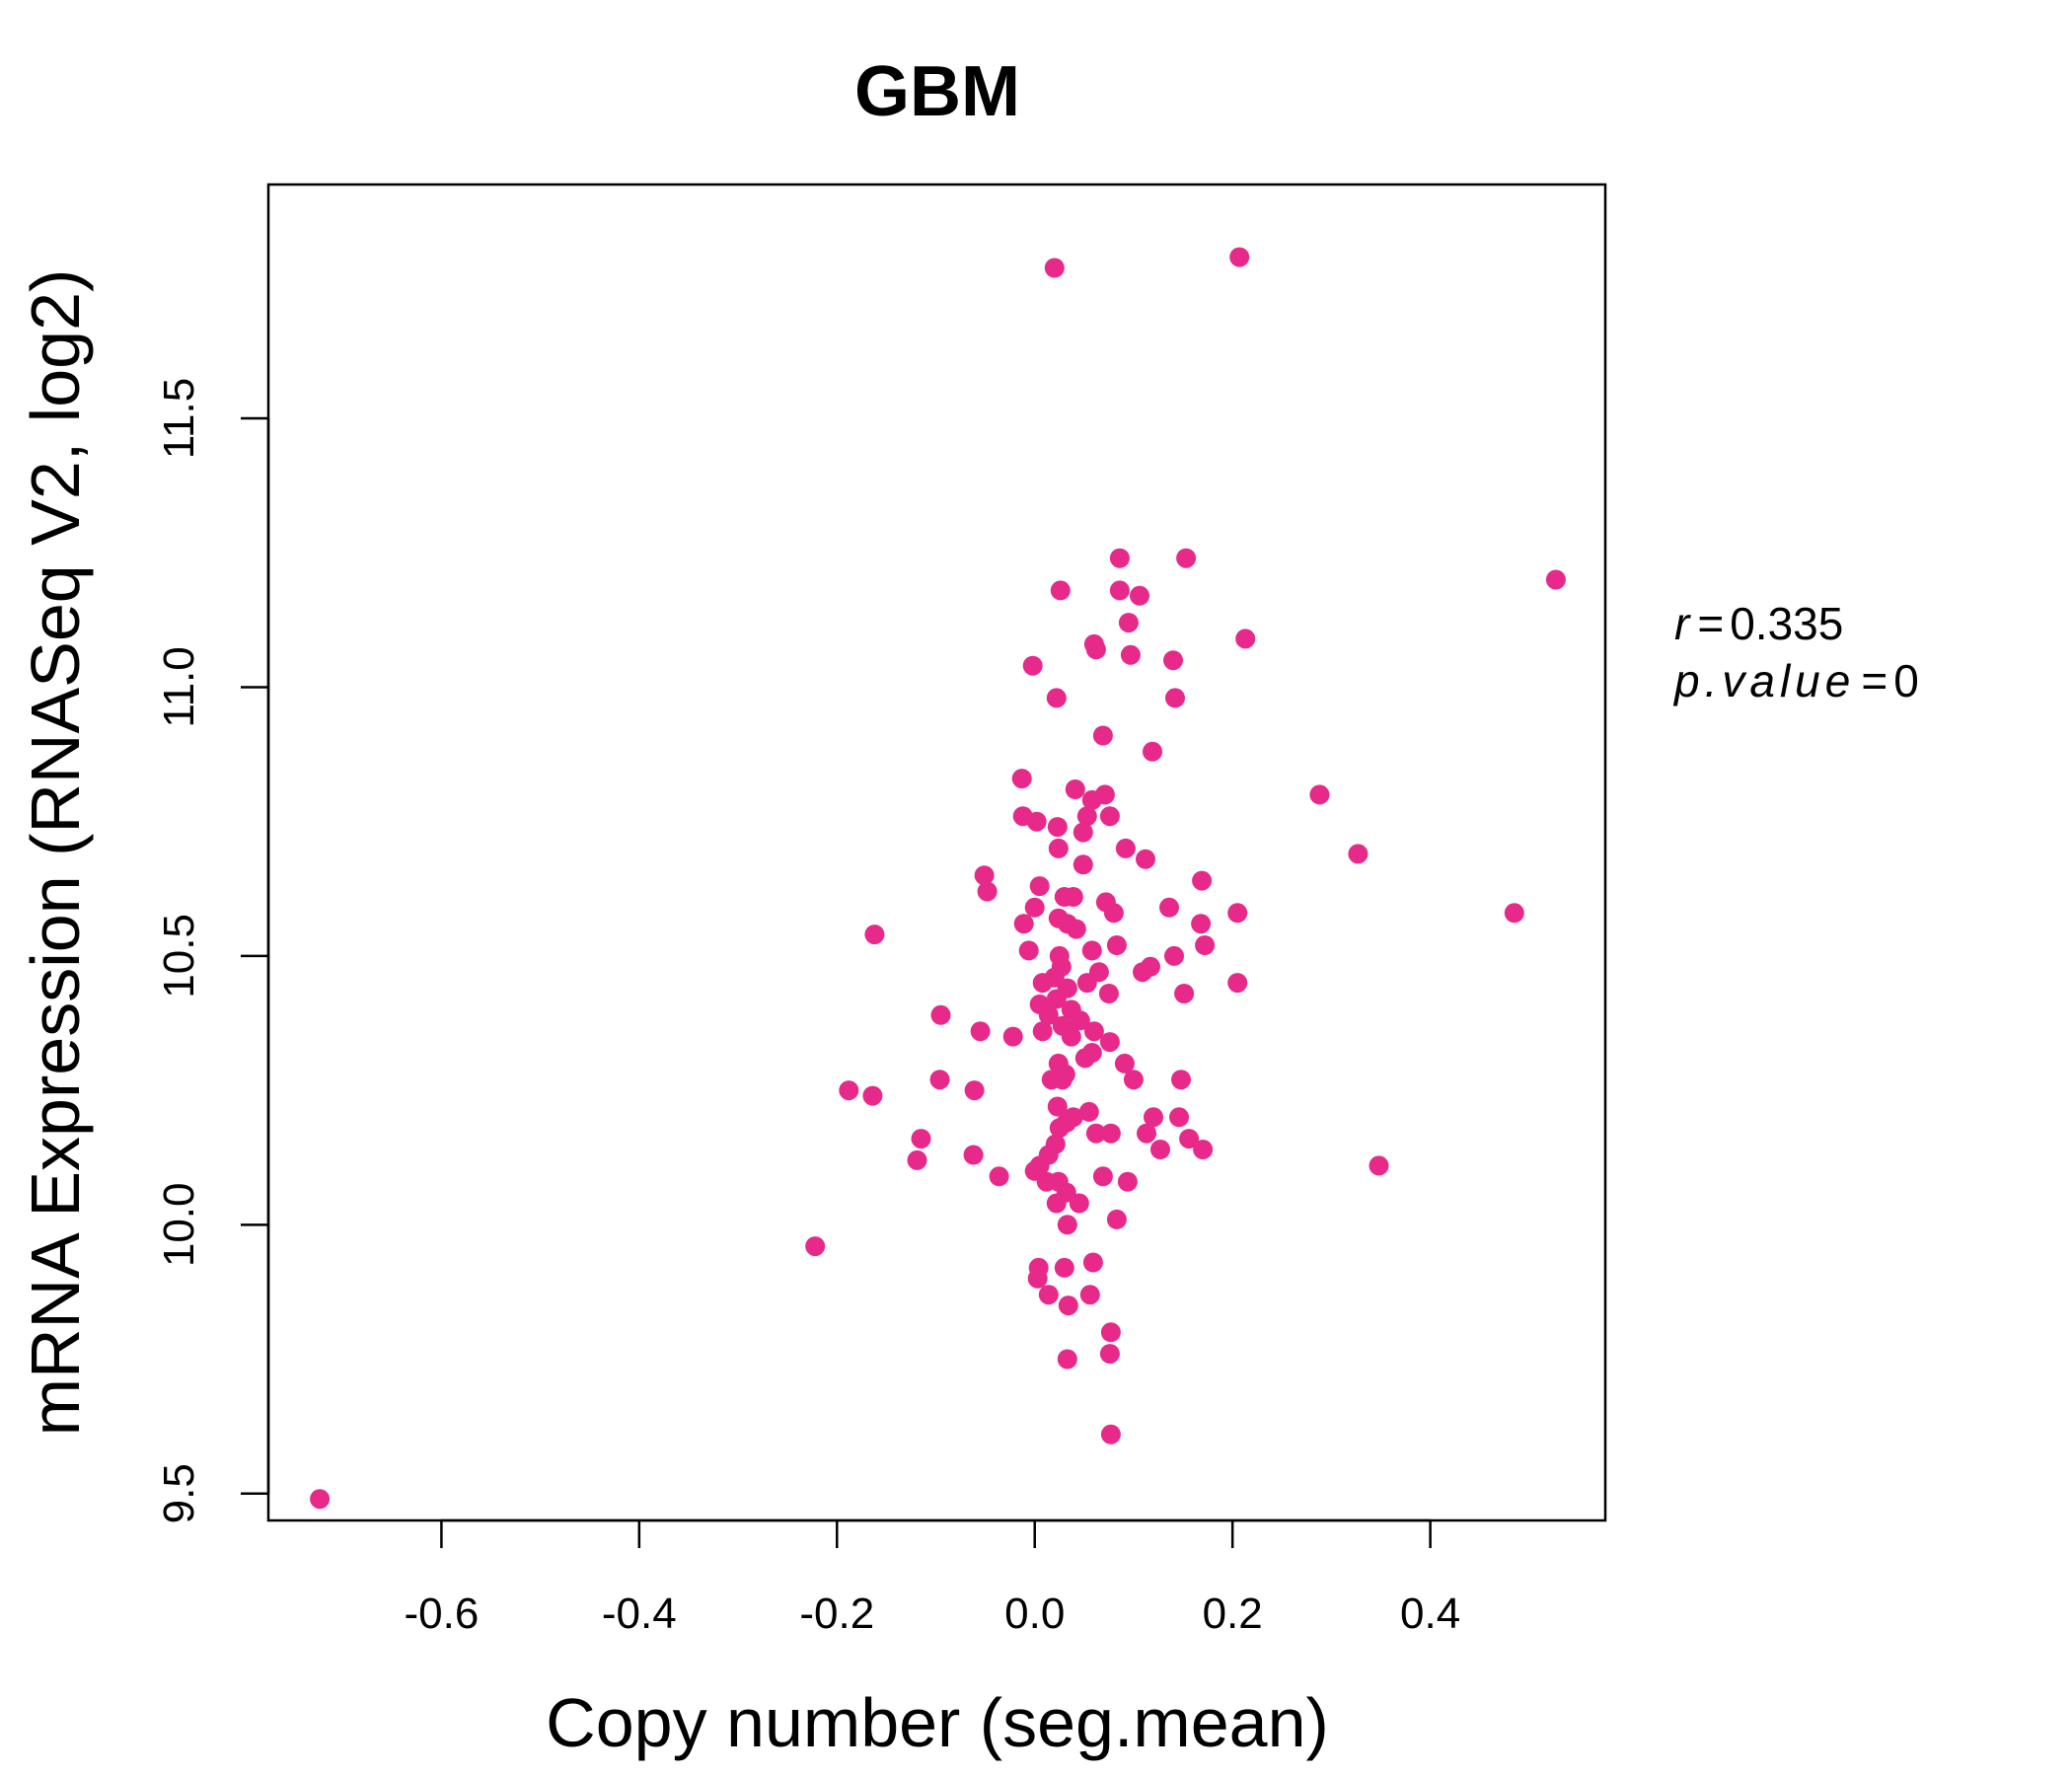 Image resolution: width=2072 pixels, height=1776 pixels. I want to click on y-tick-label: 10.5, so click(179, 957).